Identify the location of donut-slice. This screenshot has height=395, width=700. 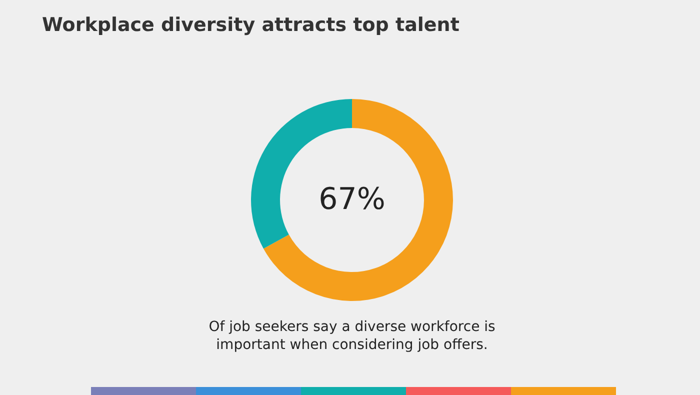
(358, 200).